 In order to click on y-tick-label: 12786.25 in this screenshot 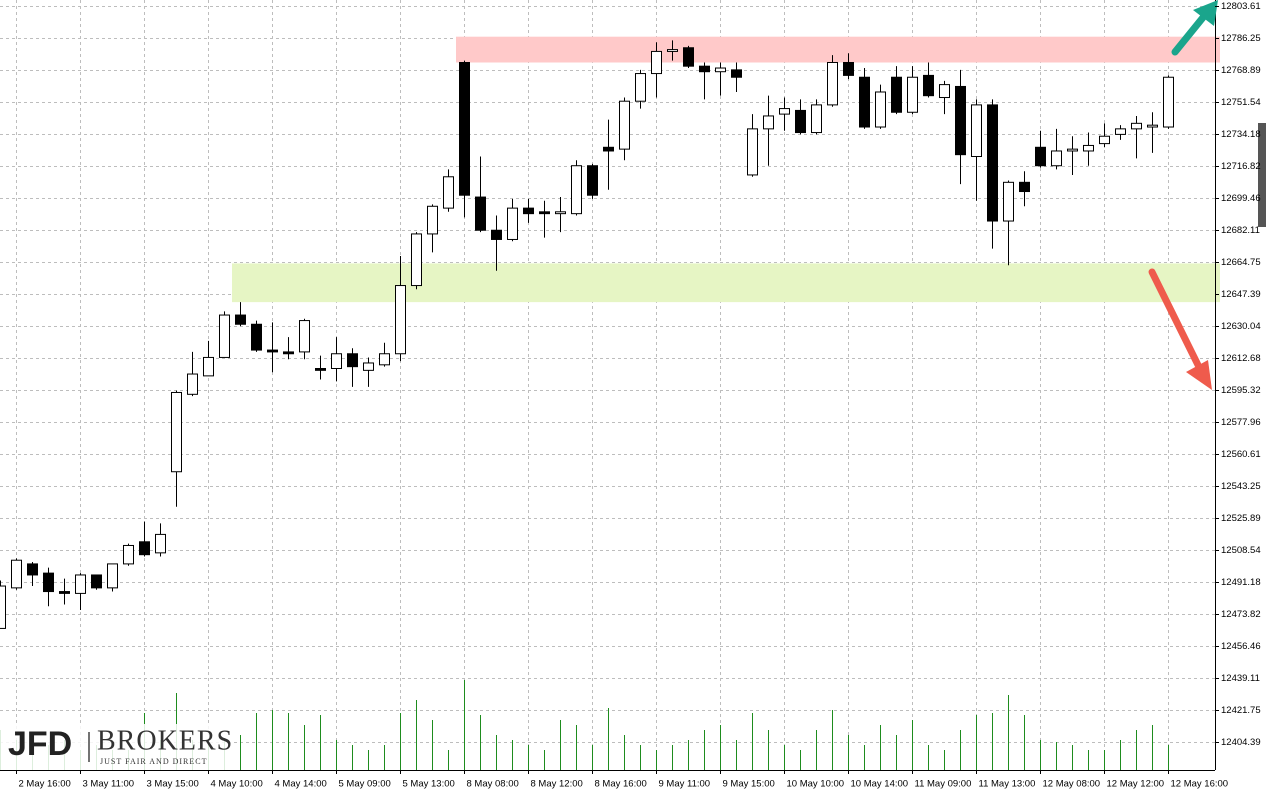, I will do `click(1241, 38)`.